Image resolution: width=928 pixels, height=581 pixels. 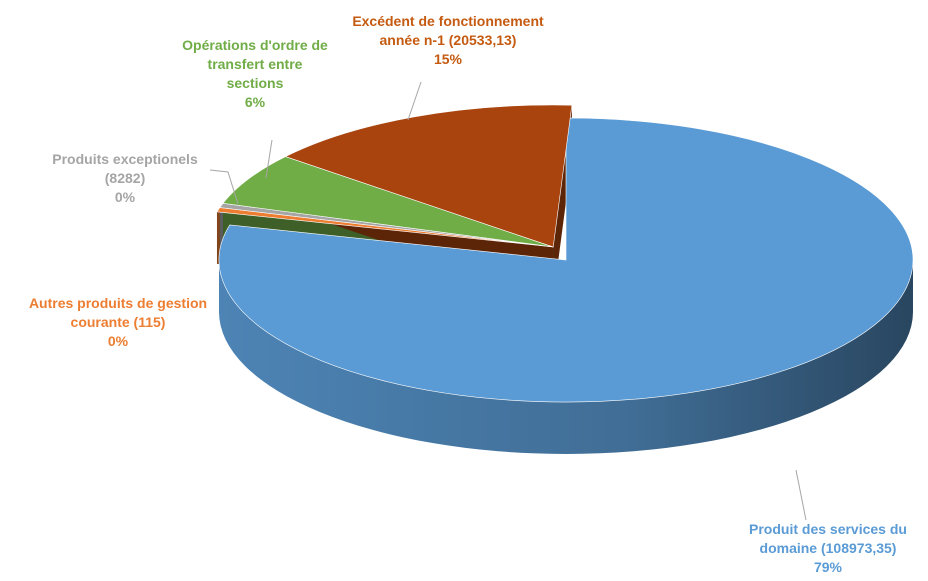 What do you see at coordinates (125, 159) in the screenshot?
I see `label-exceptionels-line1: Produits exceptionels` at bounding box center [125, 159].